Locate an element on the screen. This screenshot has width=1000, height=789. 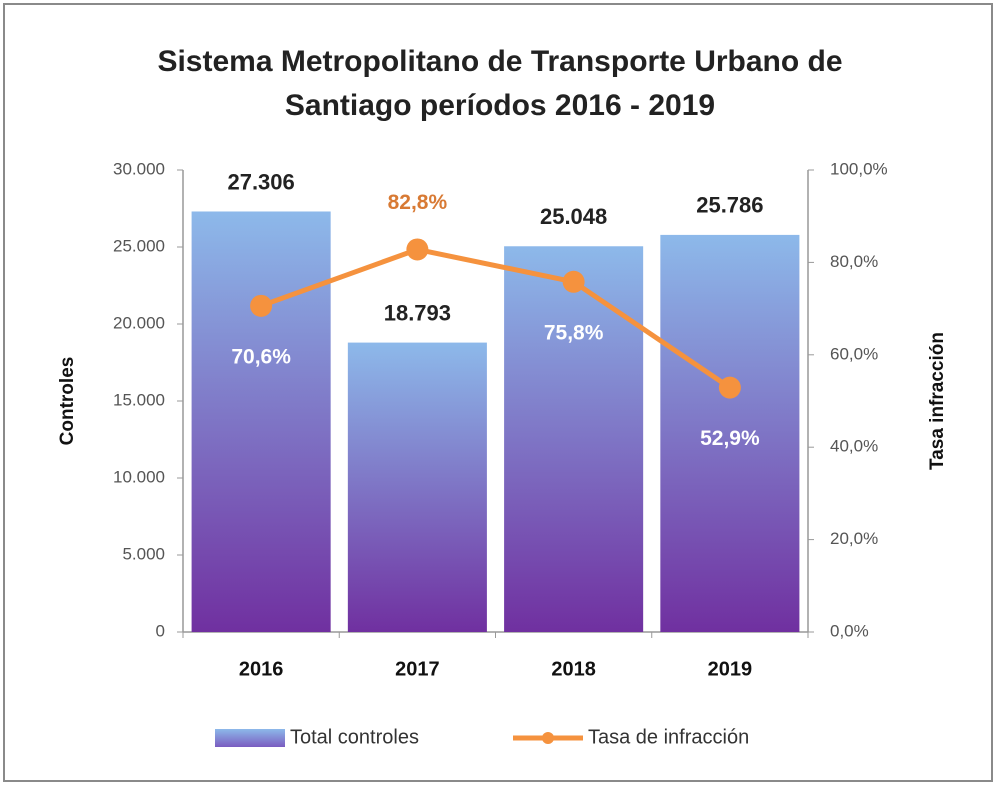
x-tick-label: 2019 is located at coordinates (730, 669).